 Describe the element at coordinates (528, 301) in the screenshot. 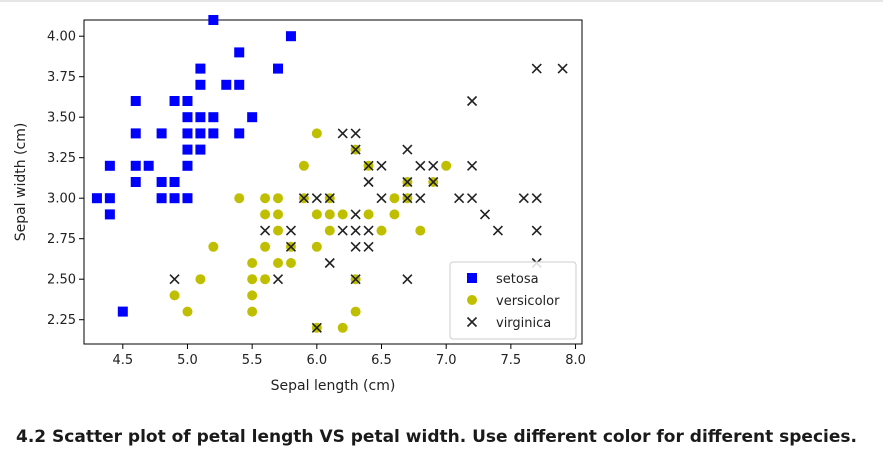

I see `legend-versicolor-label: versicolor` at that location.